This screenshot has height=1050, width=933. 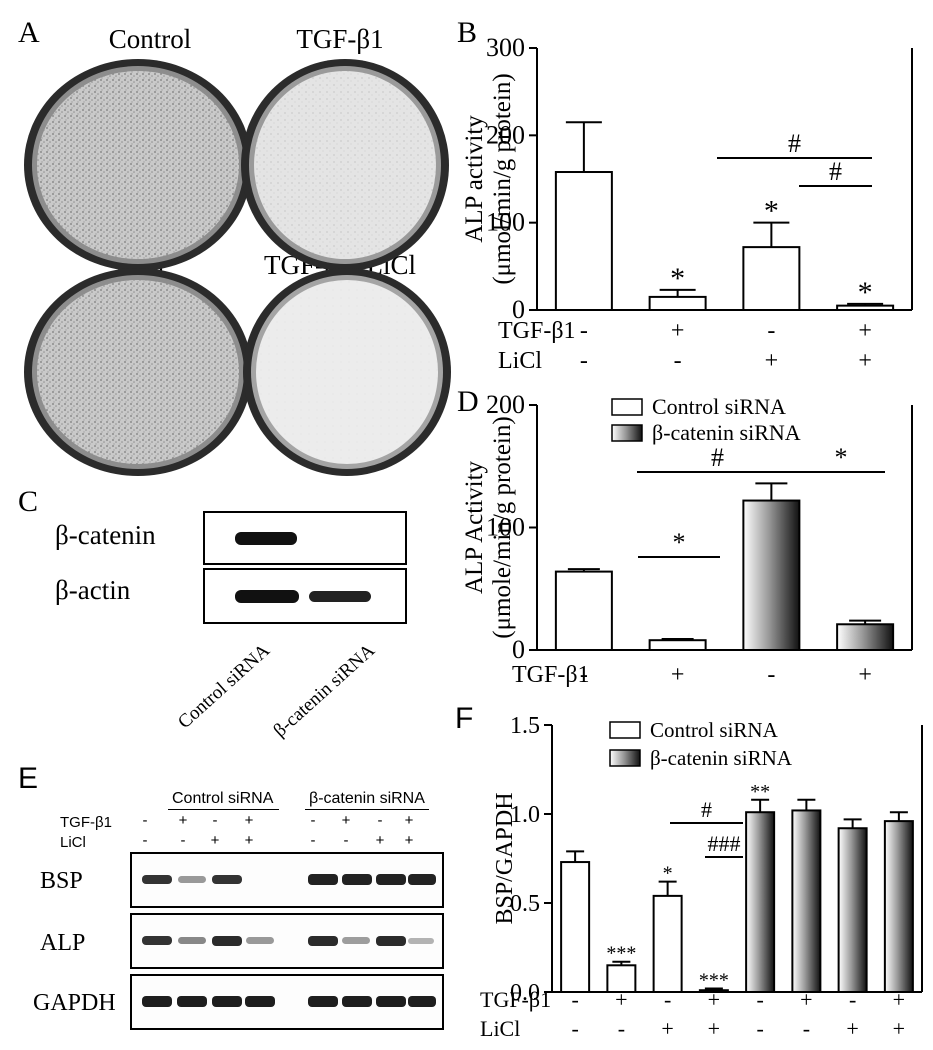 I want to click on panel-e-label: E, so click(x=28, y=778).